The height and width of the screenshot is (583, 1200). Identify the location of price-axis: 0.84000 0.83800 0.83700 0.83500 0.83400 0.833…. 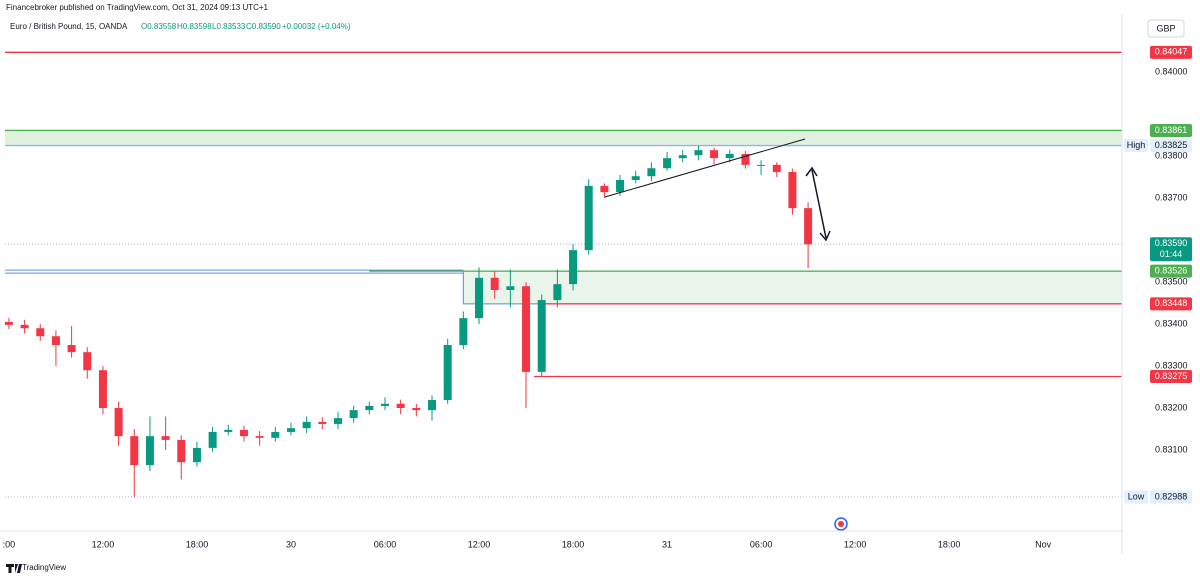
(1156, 284).